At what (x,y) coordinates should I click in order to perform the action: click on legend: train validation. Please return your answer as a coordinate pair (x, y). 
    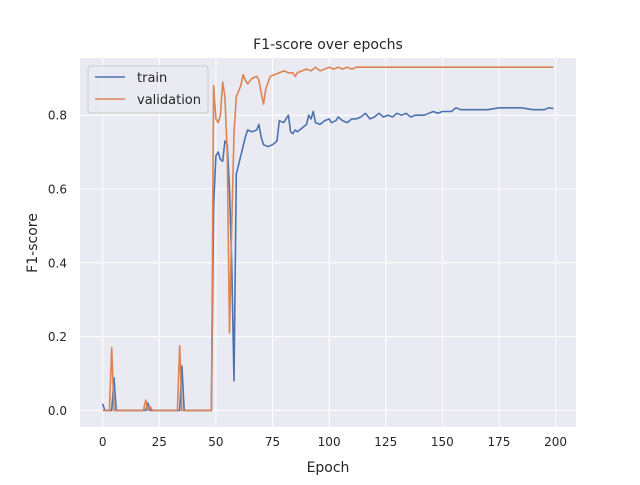
    Looking at the image, I should click on (148, 89).